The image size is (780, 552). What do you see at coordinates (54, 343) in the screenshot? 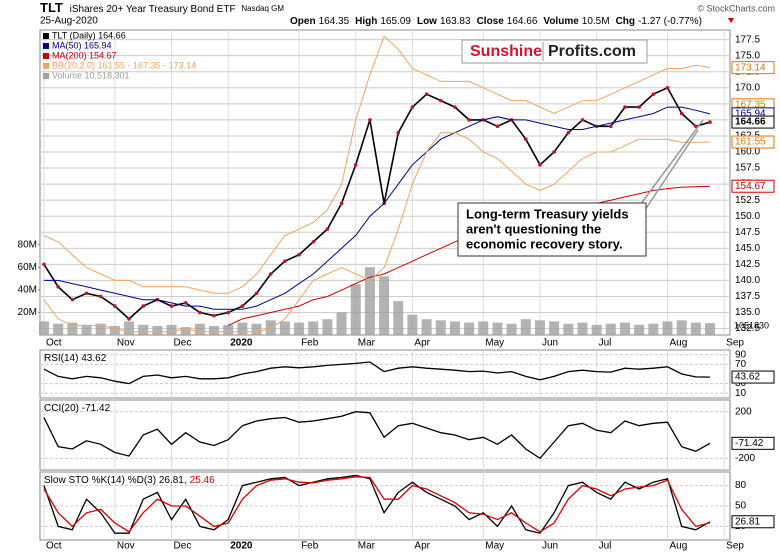
I see `x-tick-label: Oct` at bounding box center [54, 343].